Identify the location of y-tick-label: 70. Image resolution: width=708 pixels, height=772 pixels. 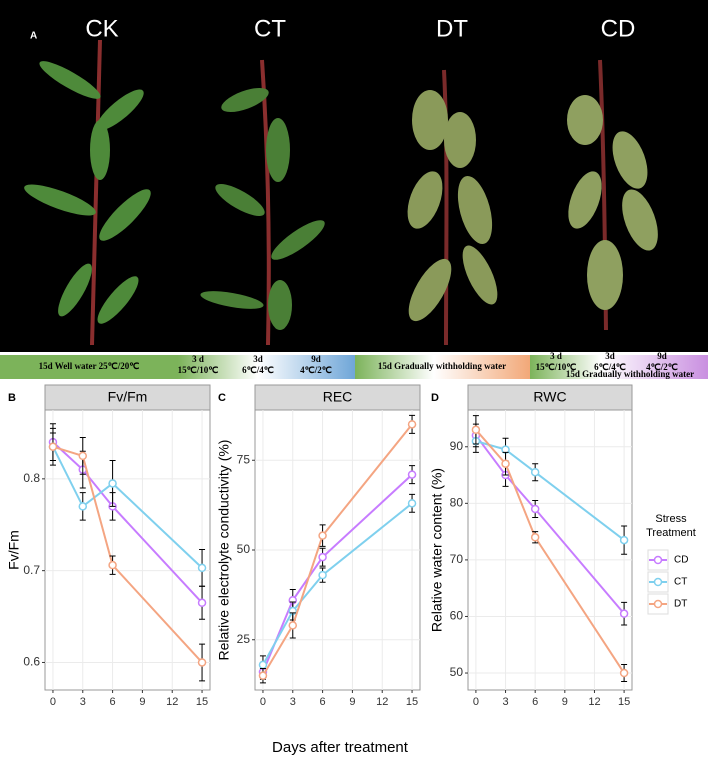
(457, 559).